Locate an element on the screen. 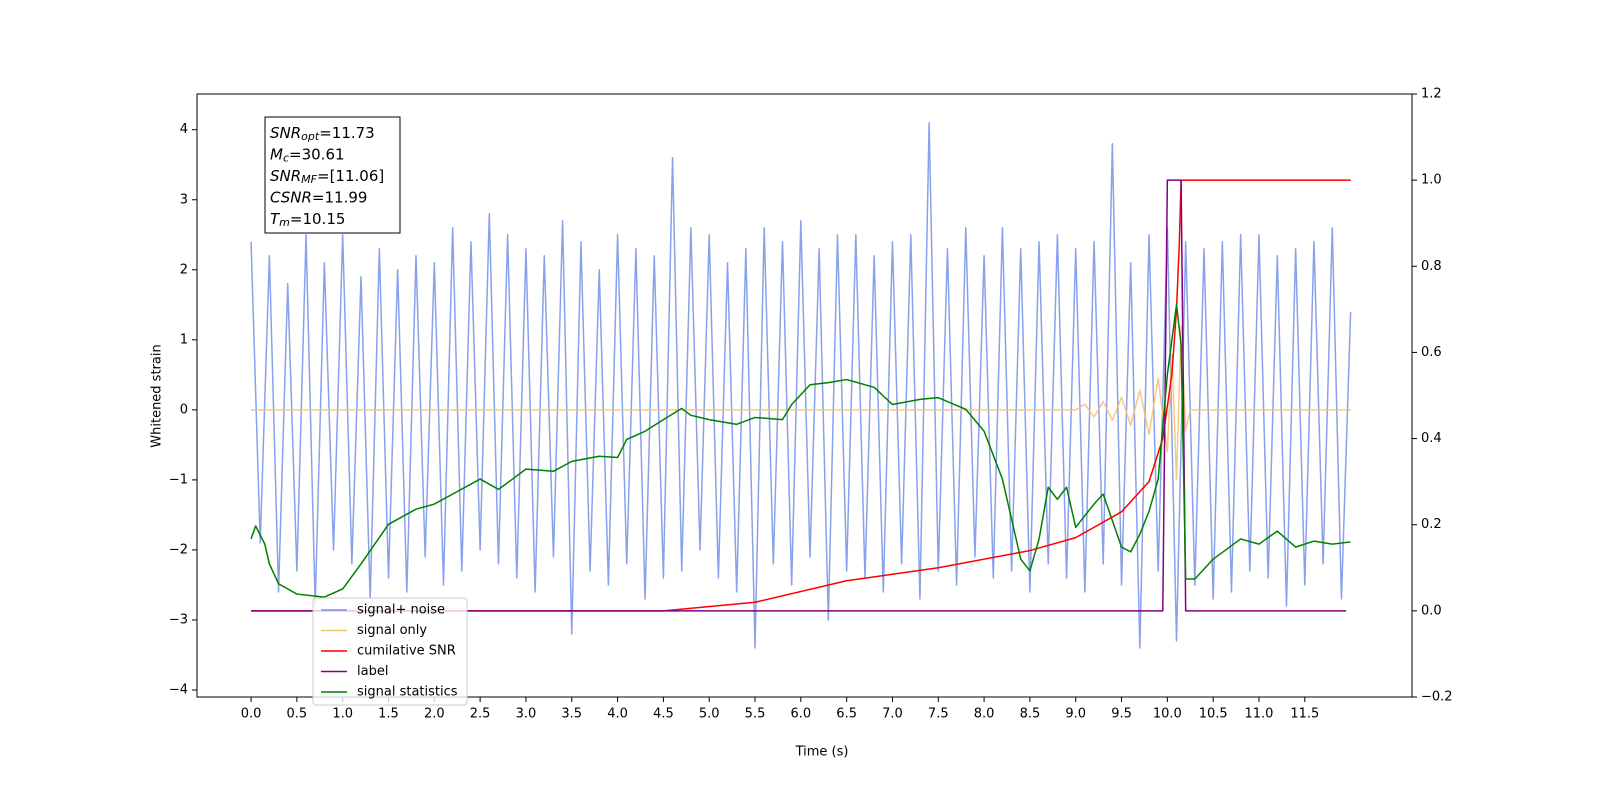 Image resolution: width=1600 pixels, height=800 pixels. x-tick-label: 10.5 is located at coordinates (1213, 714).